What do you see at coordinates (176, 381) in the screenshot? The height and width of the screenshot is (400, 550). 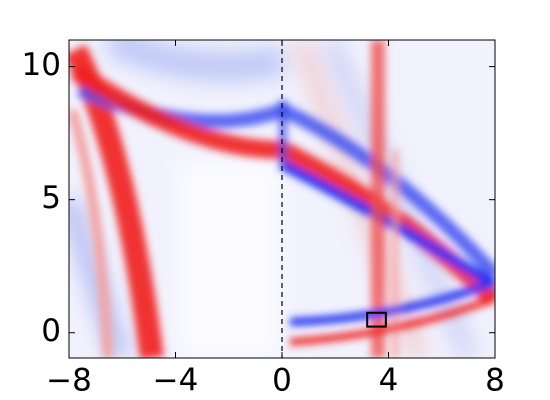 I see `x-tick-label: −4` at bounding box center [176, 381].